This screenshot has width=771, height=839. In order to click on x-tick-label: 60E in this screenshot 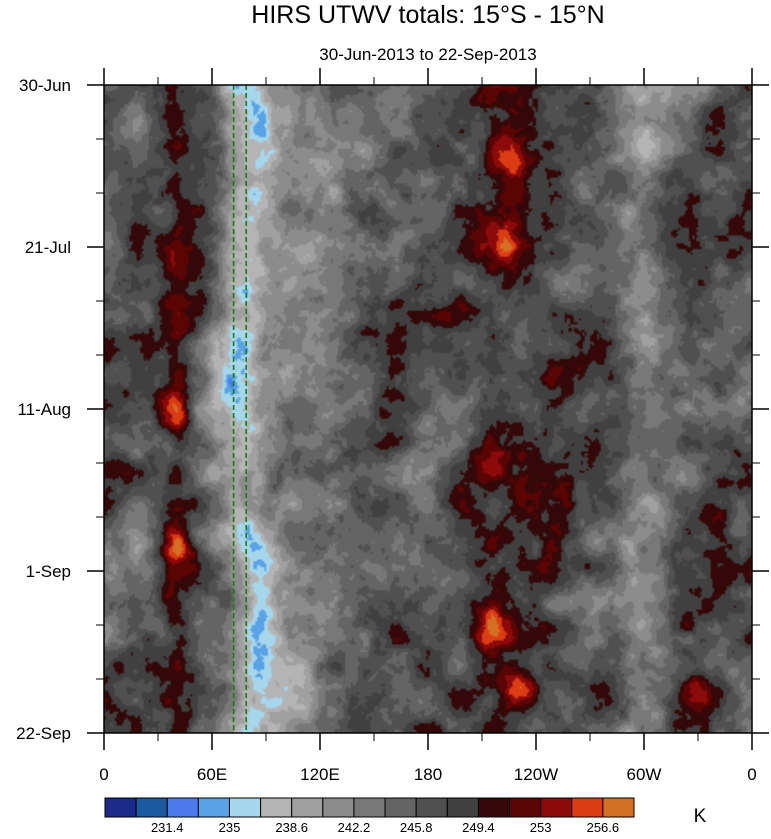, I will do `click(212, 774)`.